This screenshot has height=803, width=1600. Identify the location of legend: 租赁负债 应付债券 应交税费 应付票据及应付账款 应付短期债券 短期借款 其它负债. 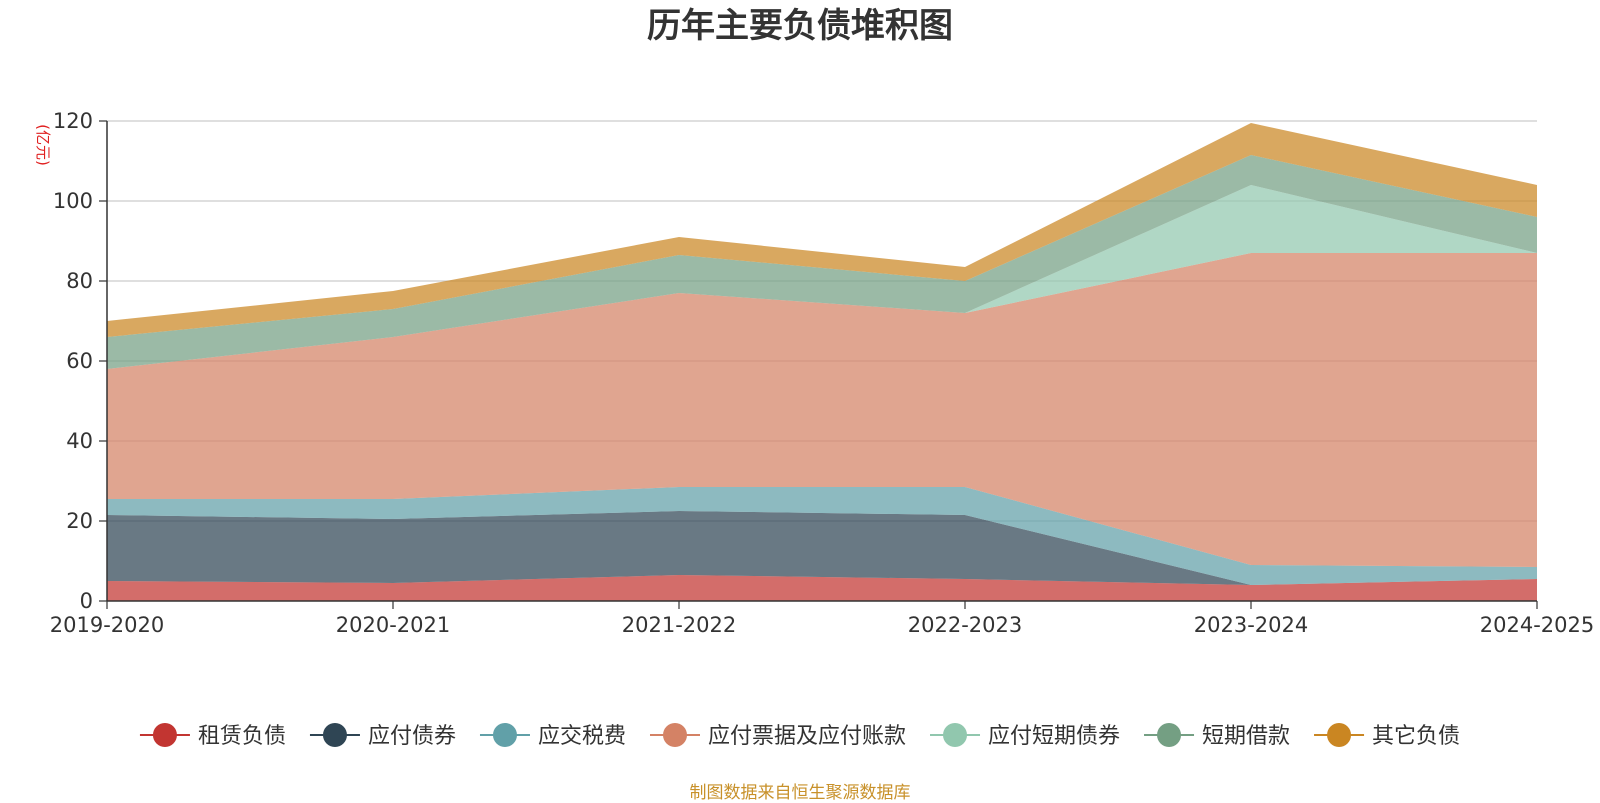
(799, 736).